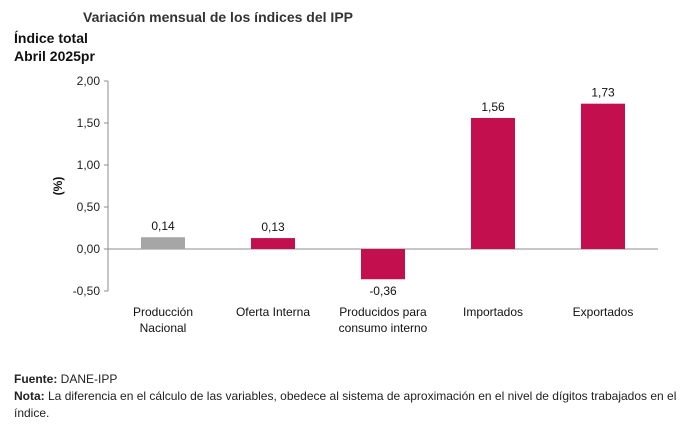  I want to click on source-label: Fuente:, so click(36, 379).